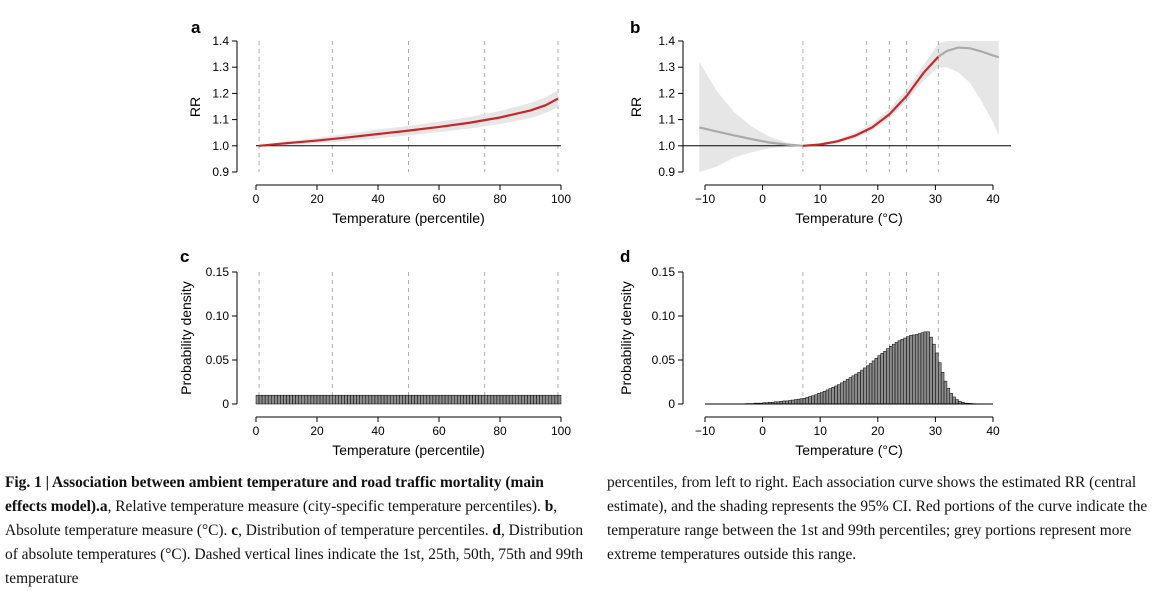 The height and width of the screenshot is (591, 1175). Describe the element at coordinates (408, 450) in the screenshot. I see `xlabel-c: Temperature (percentile)` at that location.